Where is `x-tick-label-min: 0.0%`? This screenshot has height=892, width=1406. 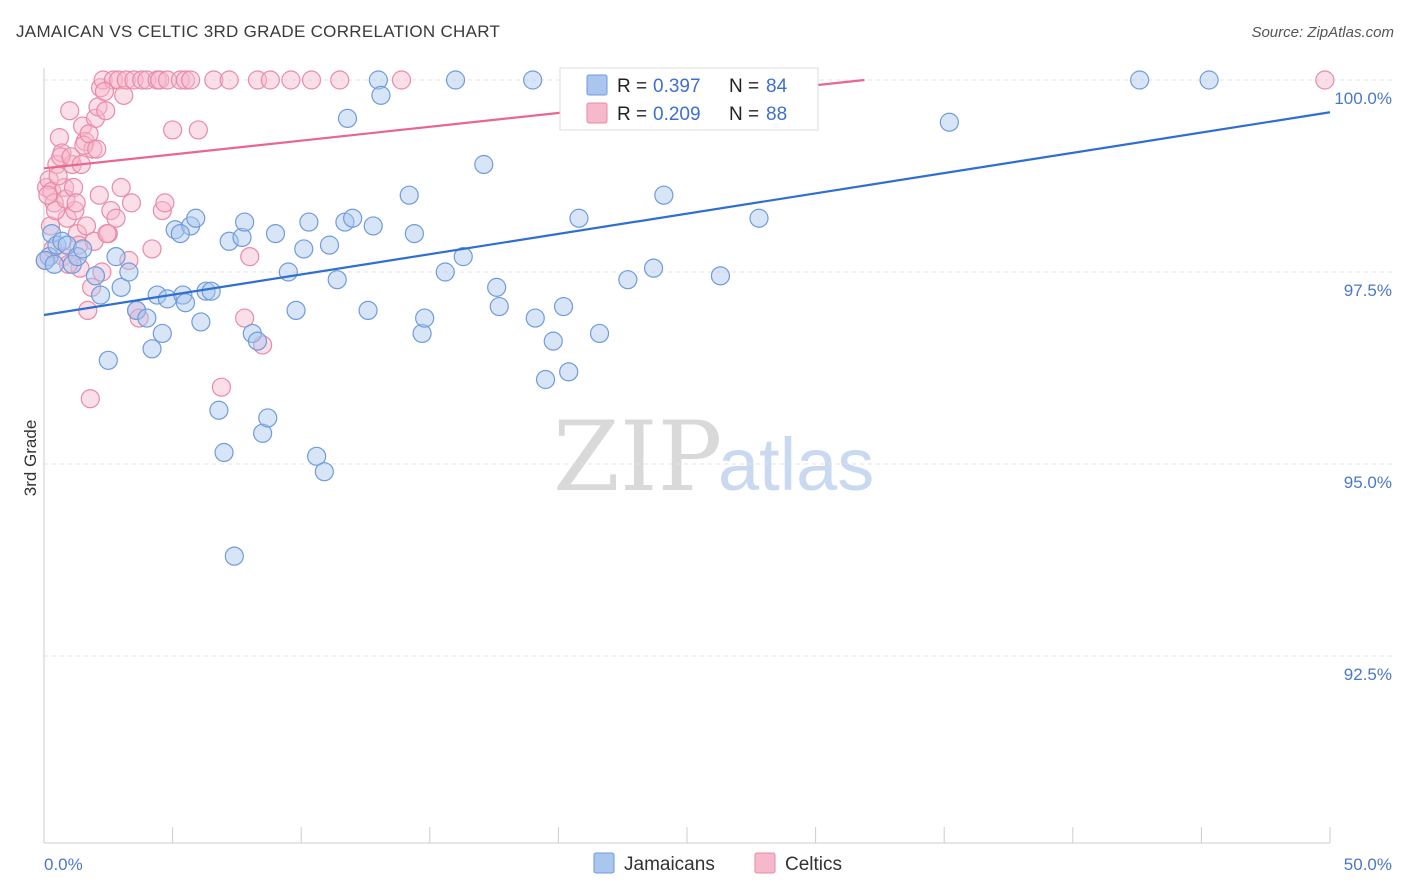
x-tick-label-min: 0.0% is located at coordinates (63, 864).